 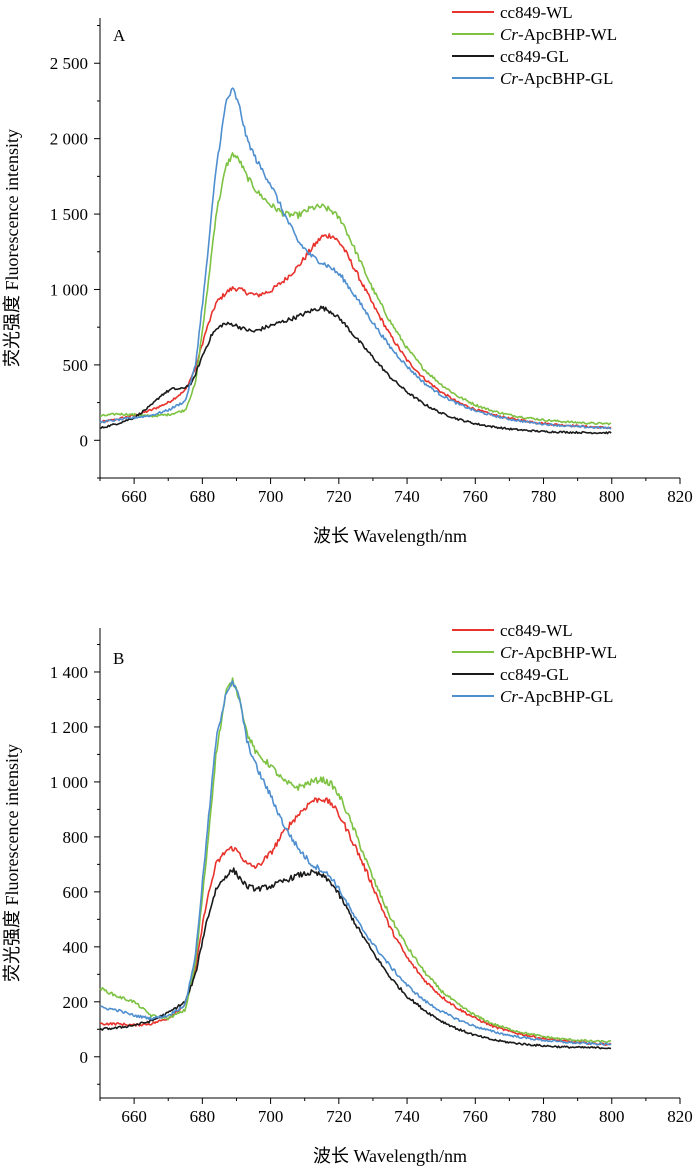 I want to click on series-line-cc849-wl, so click(x=355, y=331).